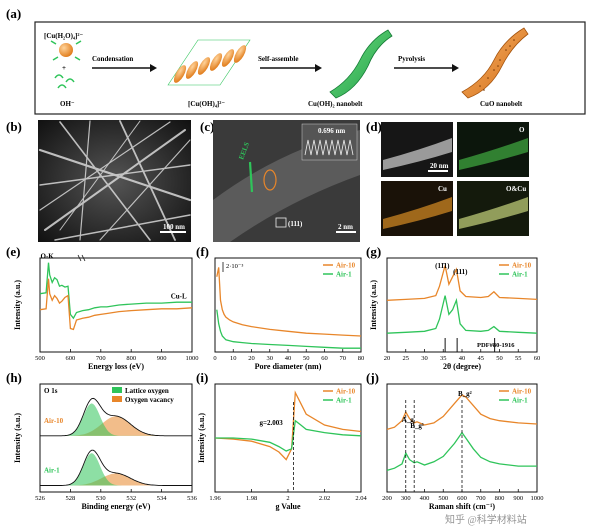 The width and height of the screenshot is (600, 531). I want to click on eds-cu-label: Cu, so click(442, 189).